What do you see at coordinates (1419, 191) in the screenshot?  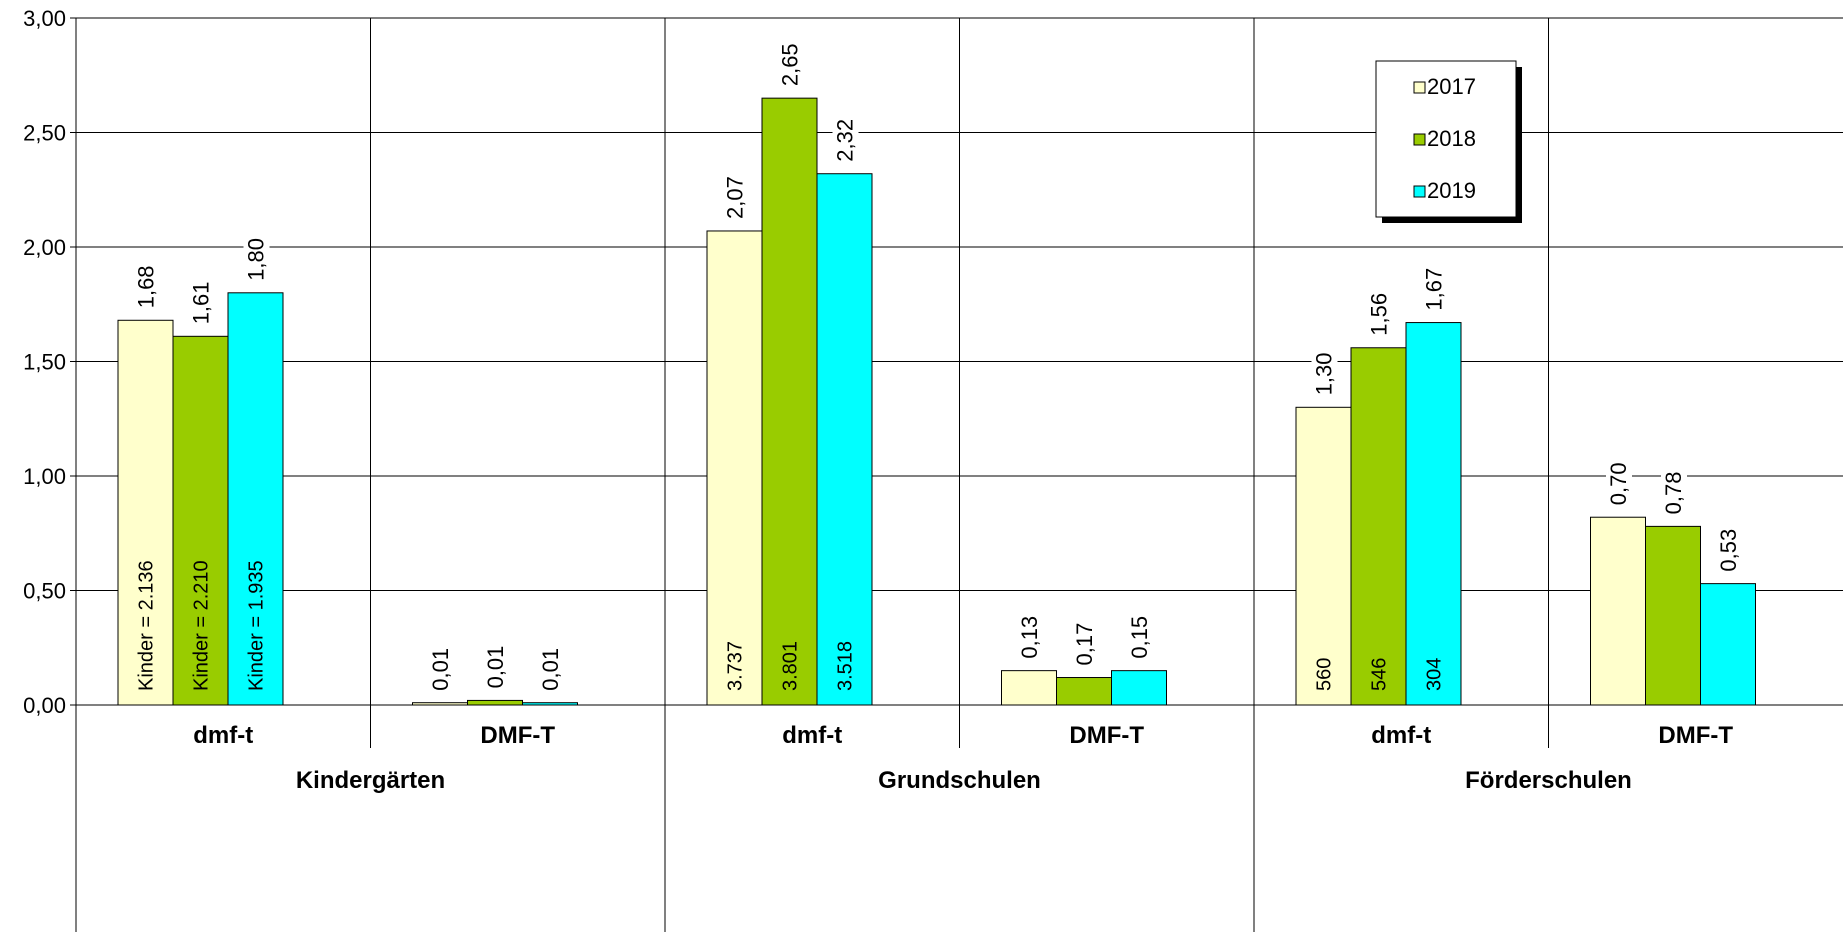 I see `legend-swatch-2019` at bounding box center [1419, 191].